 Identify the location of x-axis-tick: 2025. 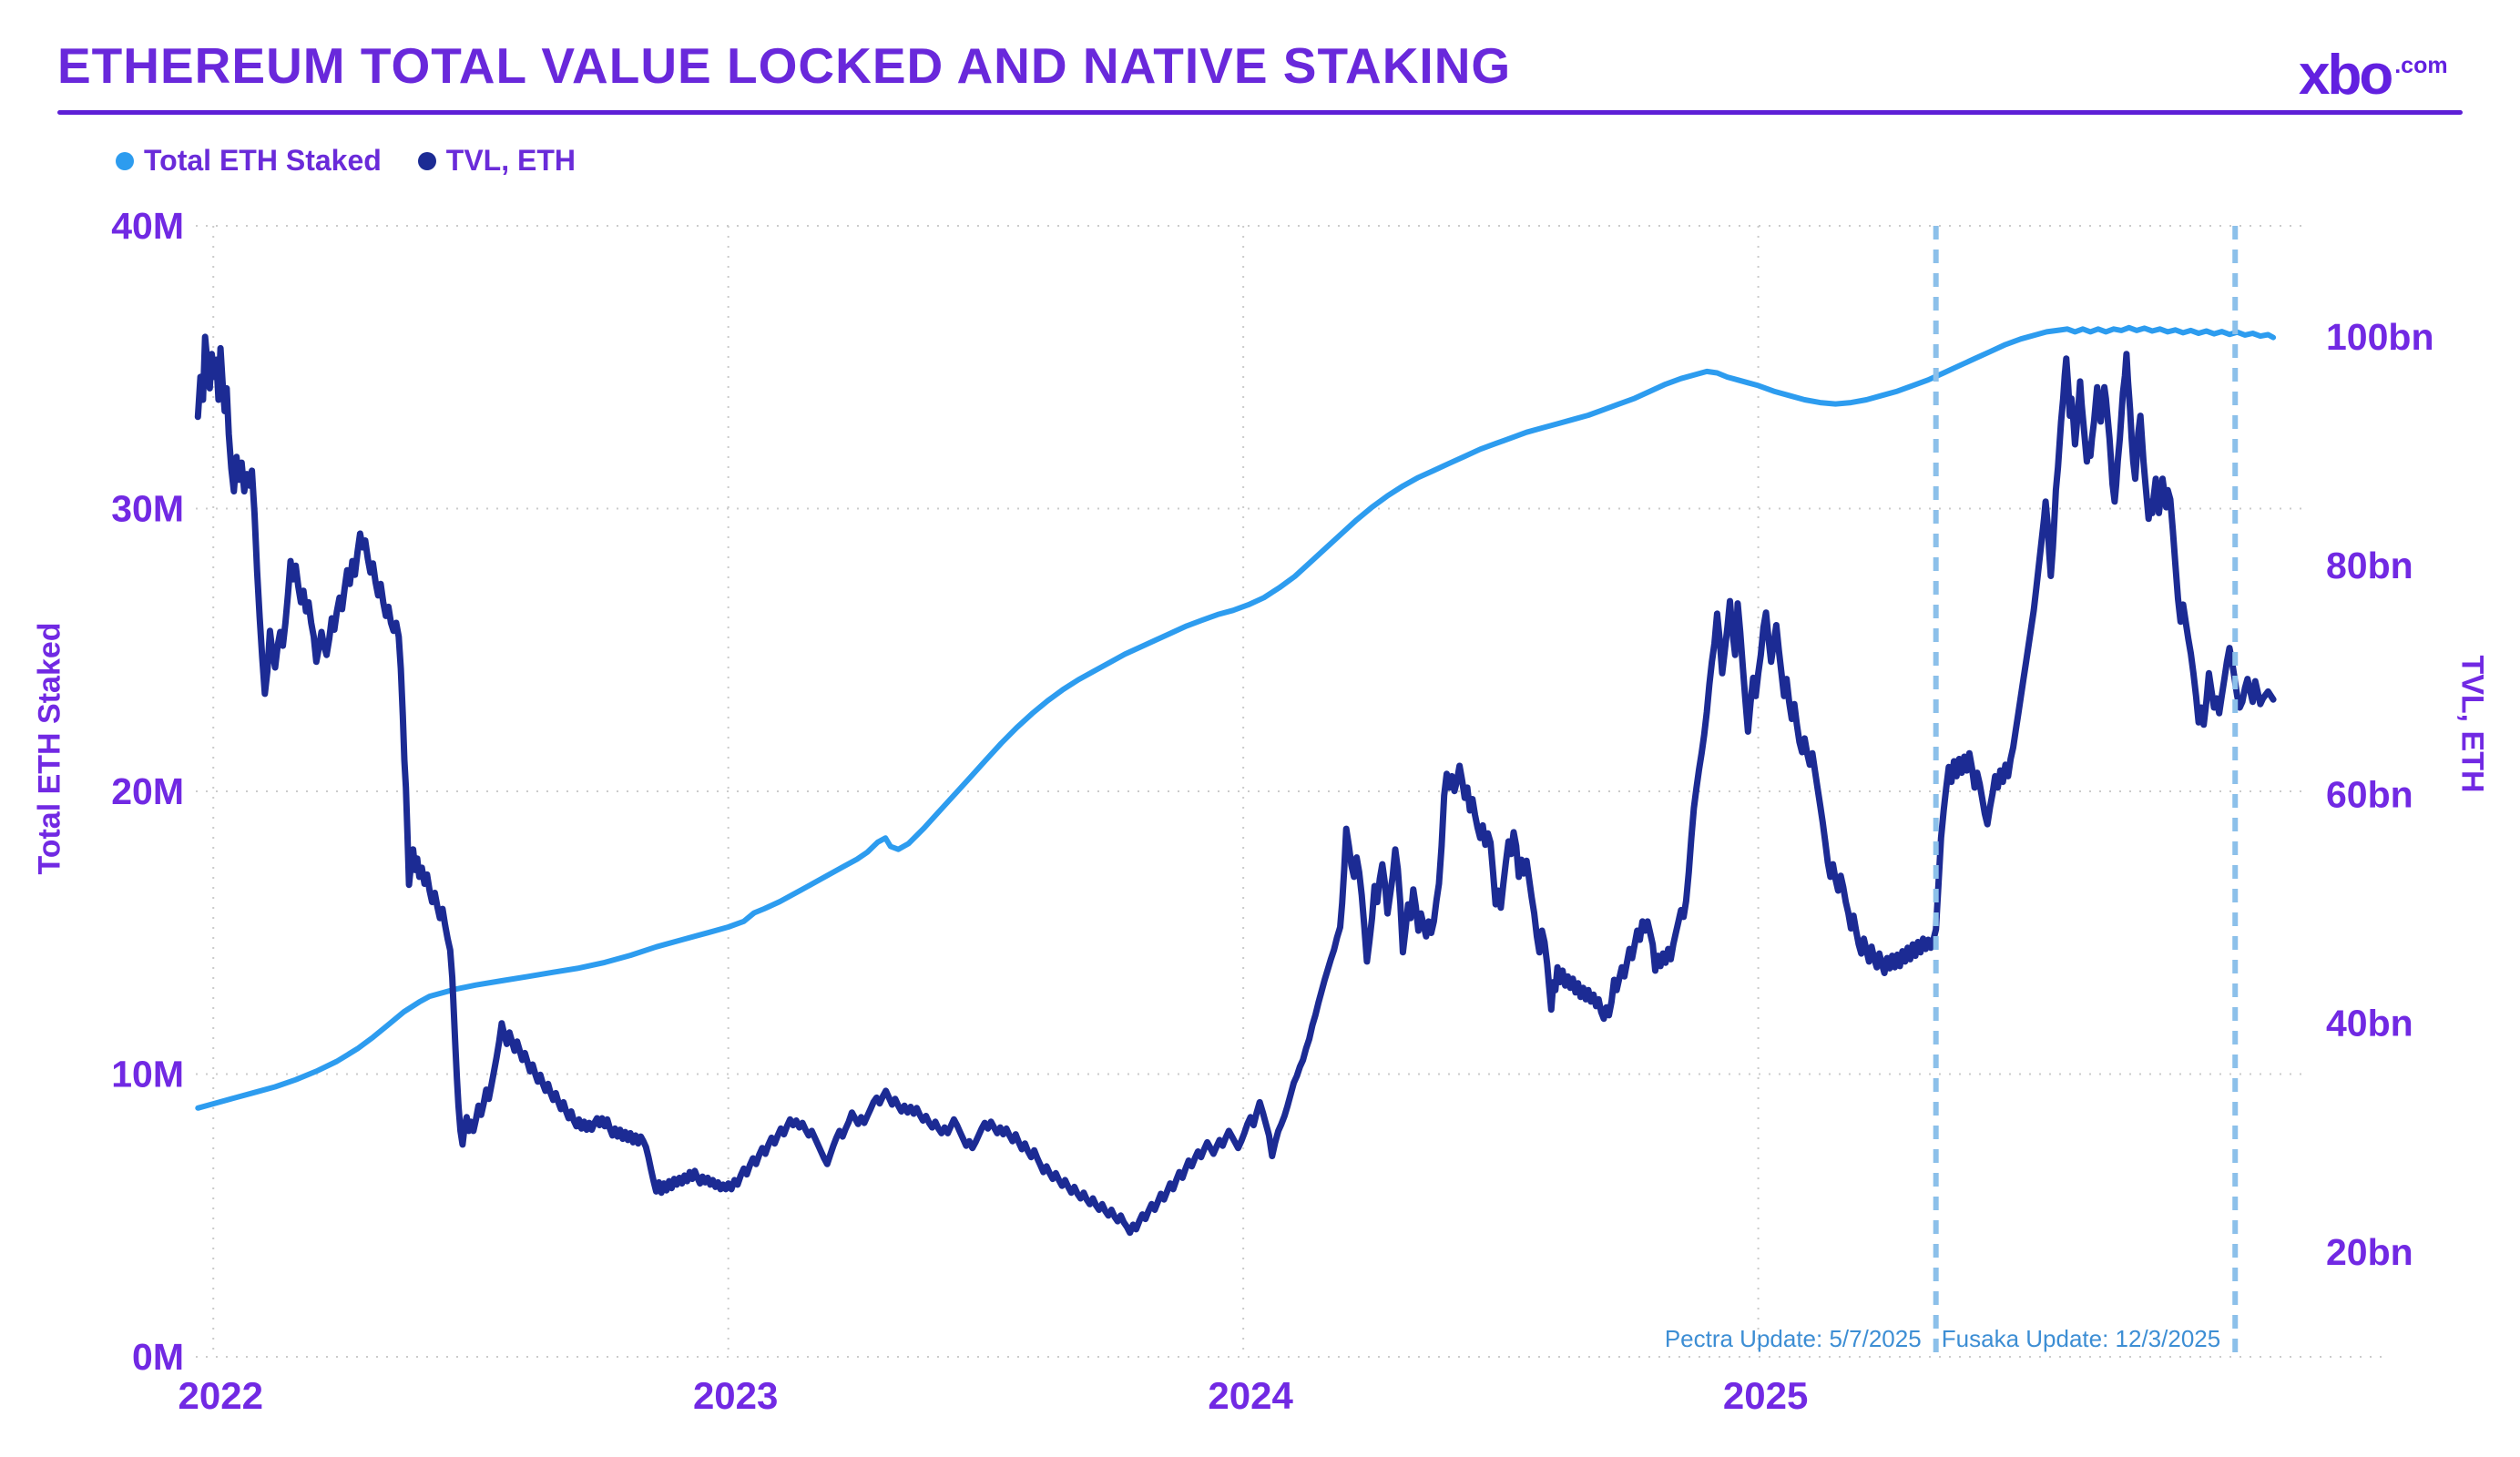
(1766, 1395).